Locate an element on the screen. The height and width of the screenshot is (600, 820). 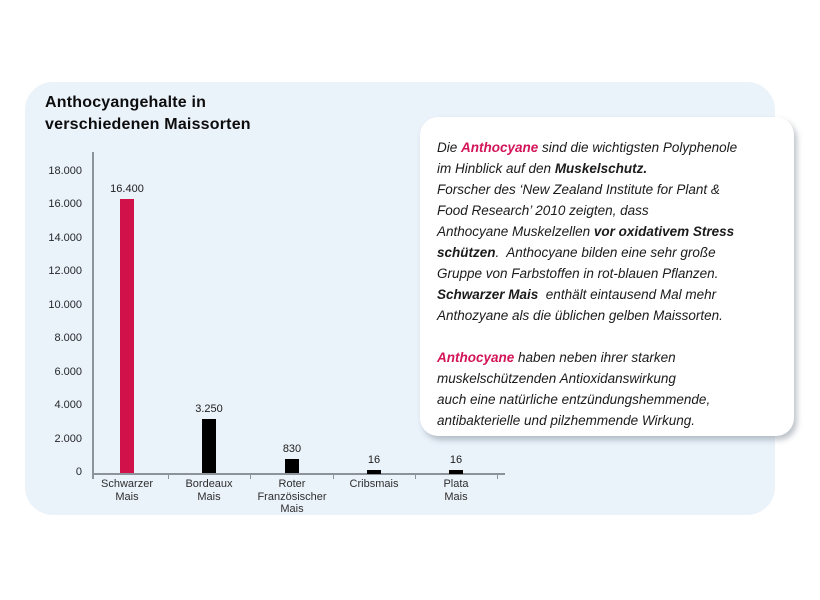
y-tick-label: 0 is located at coordinates (78, 472).